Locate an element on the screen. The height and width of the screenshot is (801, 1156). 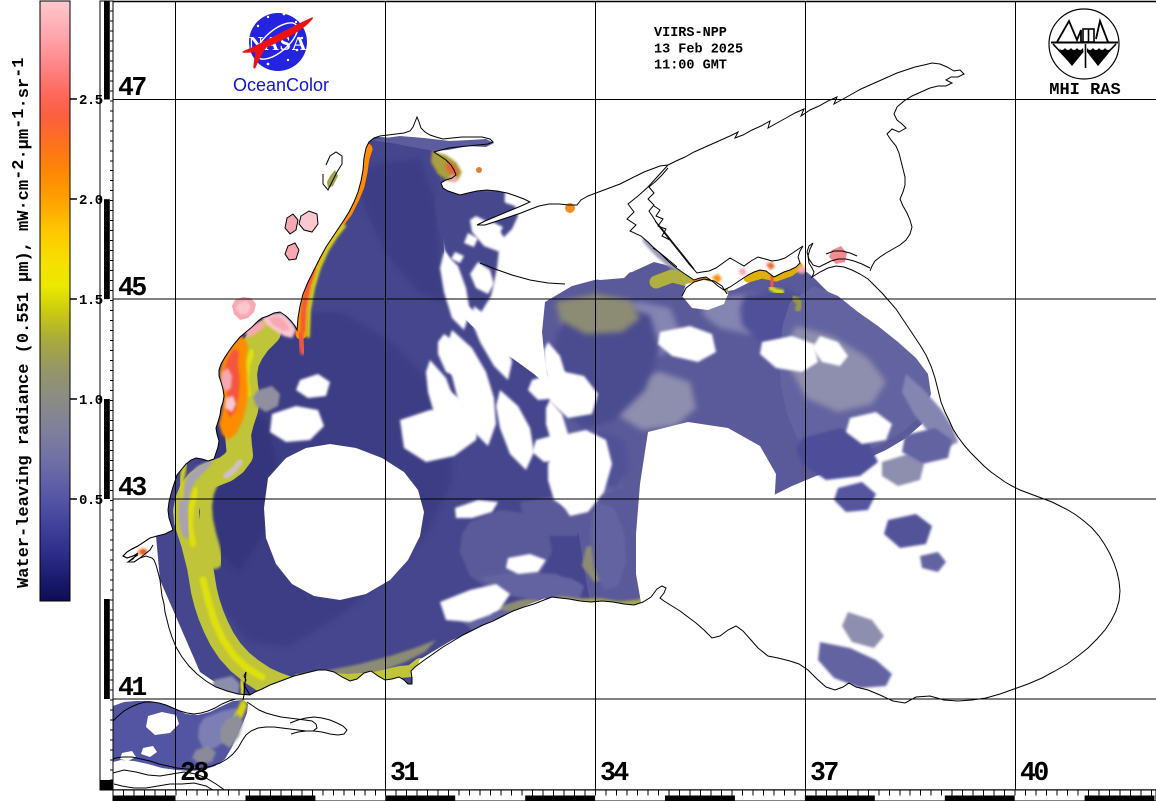
svg-text: 1.5 is located at coordinates (91, 301).